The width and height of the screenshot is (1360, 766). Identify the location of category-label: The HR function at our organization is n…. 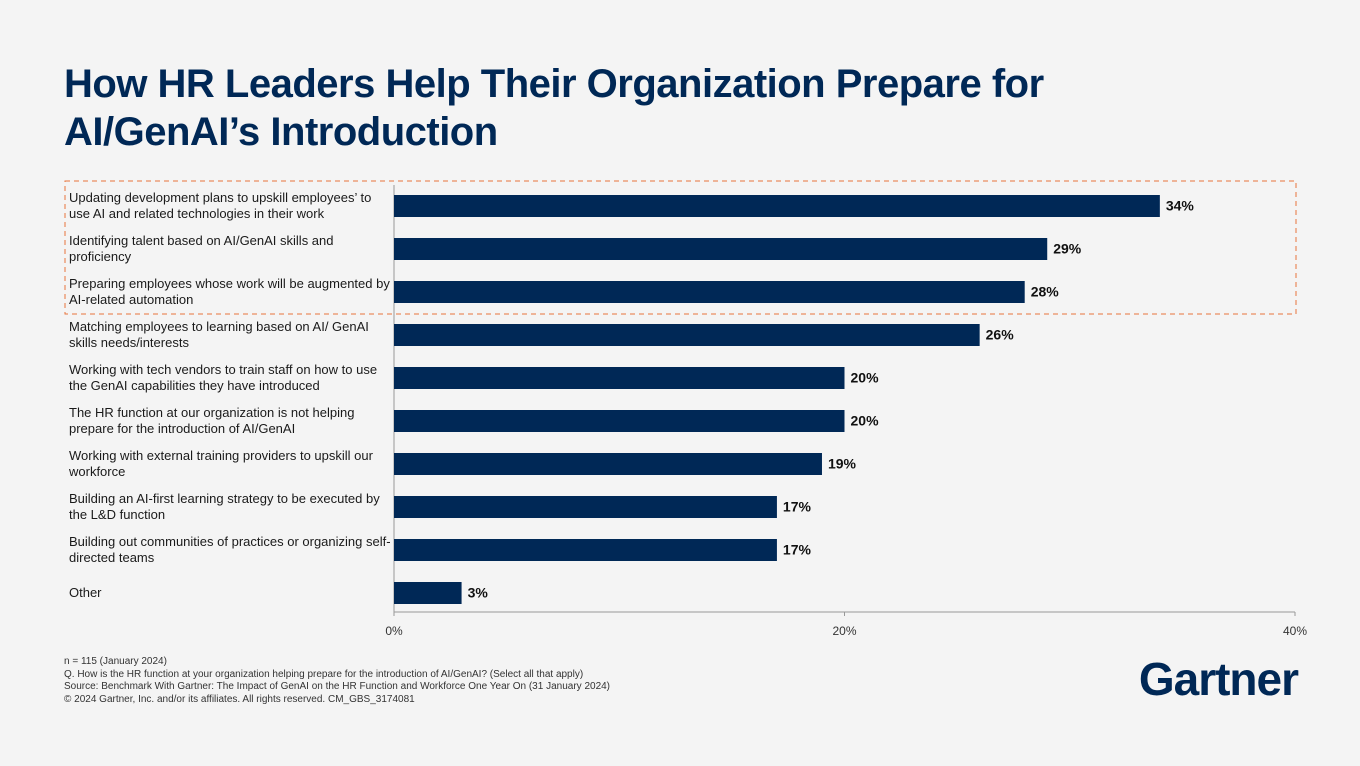
(212, 420).